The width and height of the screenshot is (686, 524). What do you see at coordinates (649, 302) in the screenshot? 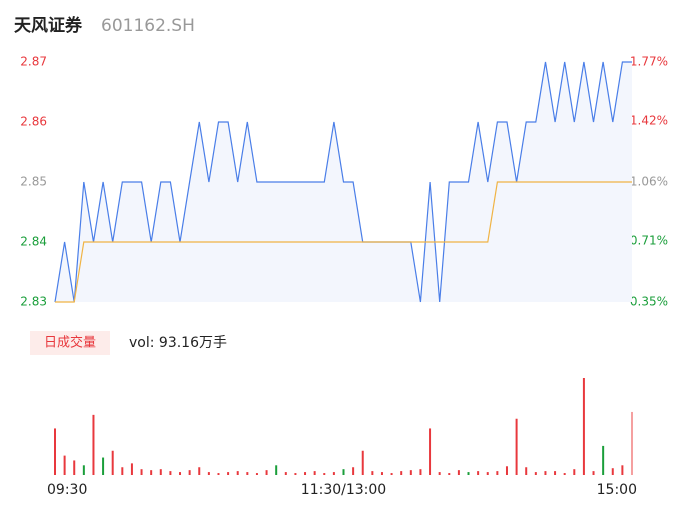
I see `y2-tick-label: 0.35%` at bounding box center [649, 302].